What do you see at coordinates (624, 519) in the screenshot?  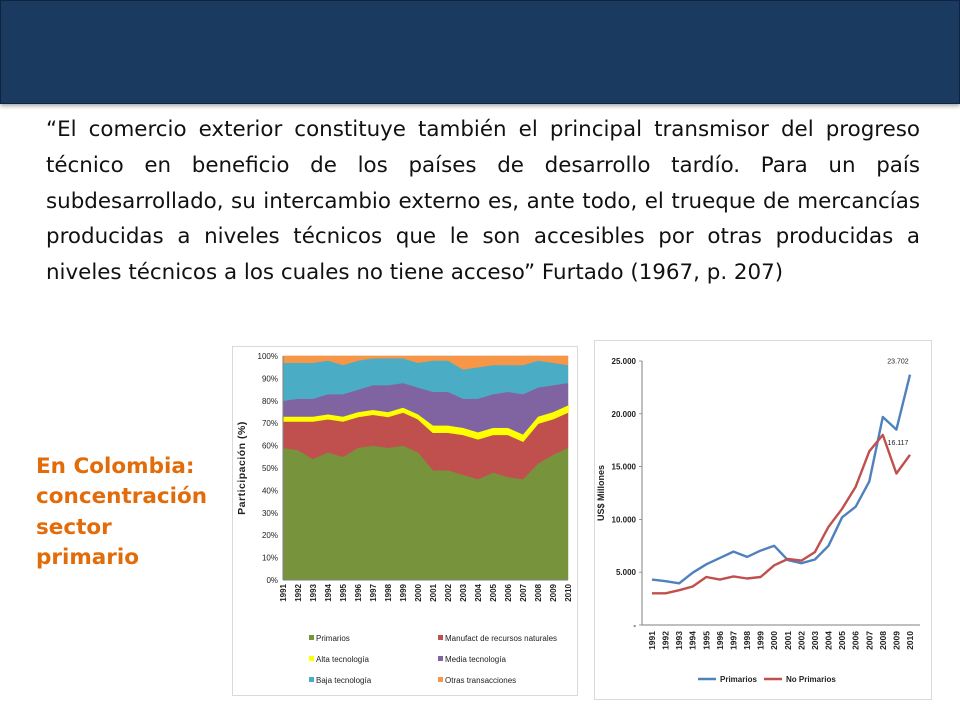 I see `y-tick-label: 10.000` at bounding box center [624, 519].